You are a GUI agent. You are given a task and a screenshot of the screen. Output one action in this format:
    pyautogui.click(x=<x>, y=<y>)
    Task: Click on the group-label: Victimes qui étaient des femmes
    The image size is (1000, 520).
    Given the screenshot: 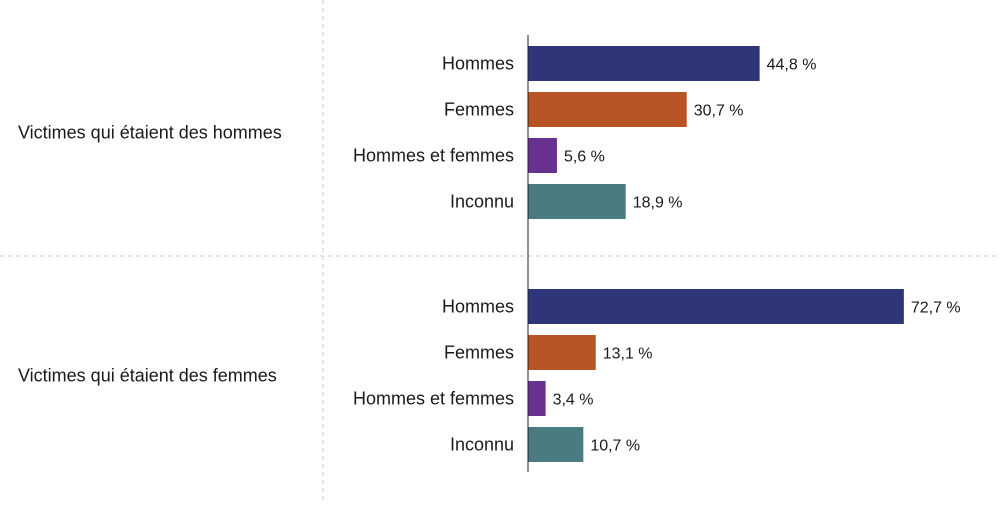 What is the action you would take?
    pyautogui.click(x=147, y=376)
    